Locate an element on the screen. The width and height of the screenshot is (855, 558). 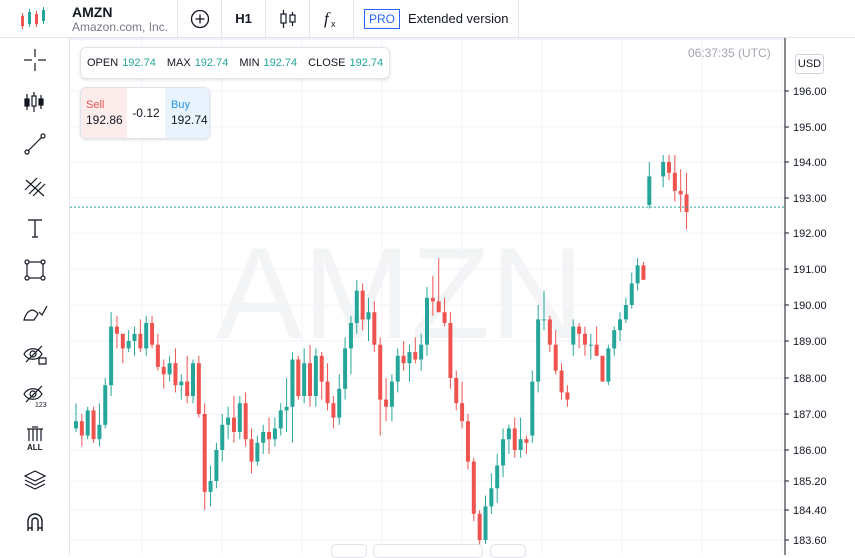
utc-clock: 06:37:35 (UTC) is located at coordinates (729, 53).